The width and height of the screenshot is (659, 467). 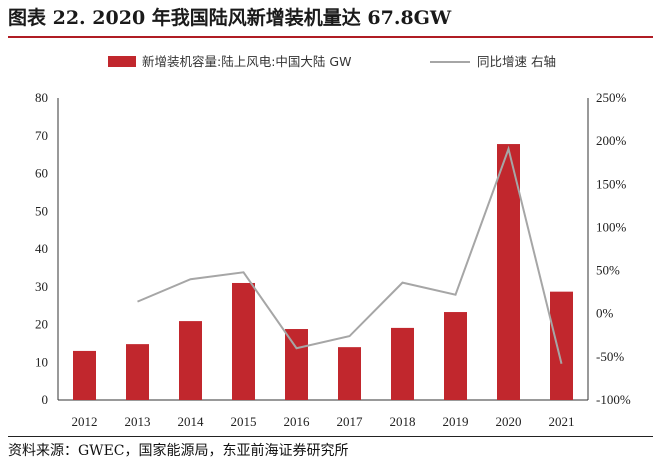 What do you see at coordinates (138, 421) in the screenshot?
I see `x-tick-label: 2013` at bounding box center [138, 421].